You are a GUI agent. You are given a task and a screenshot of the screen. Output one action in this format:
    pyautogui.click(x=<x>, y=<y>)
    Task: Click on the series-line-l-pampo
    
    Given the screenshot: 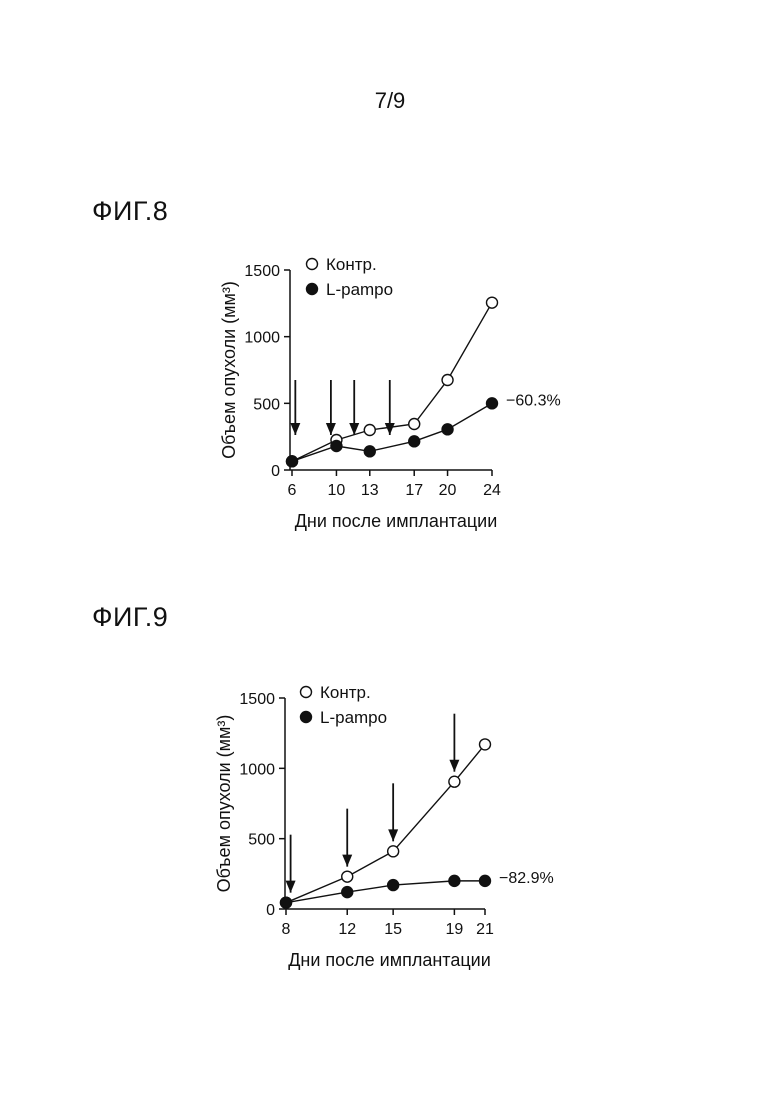 What is the action you would take?
    pyautogui.click(x=392, y=432)
    